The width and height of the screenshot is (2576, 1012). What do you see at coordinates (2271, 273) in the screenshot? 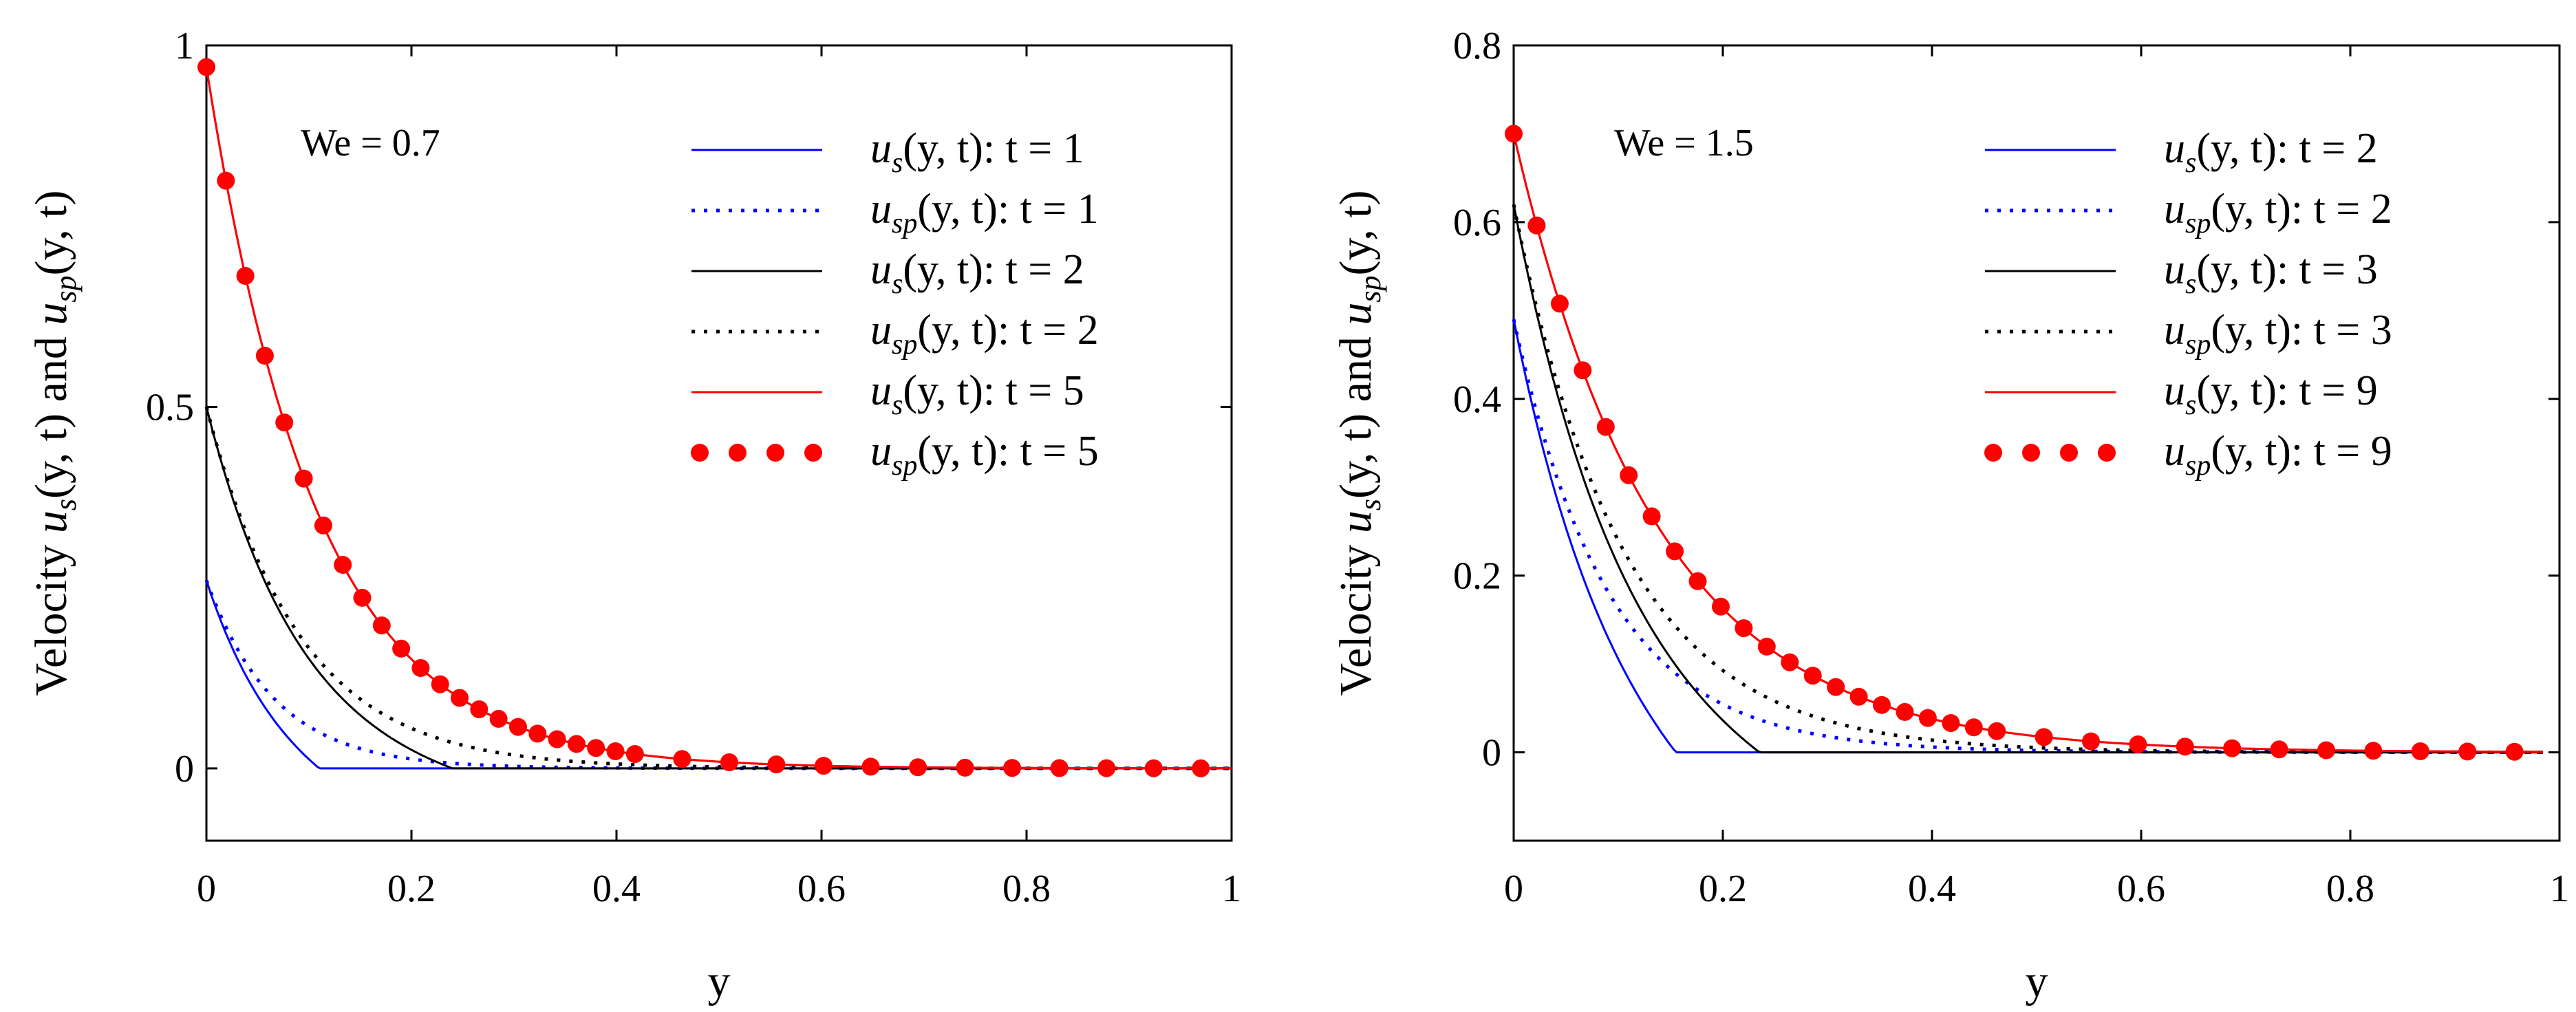
I see `legend-entry-label: us(y, t): t = 3` at bounding box center [2271, 273].